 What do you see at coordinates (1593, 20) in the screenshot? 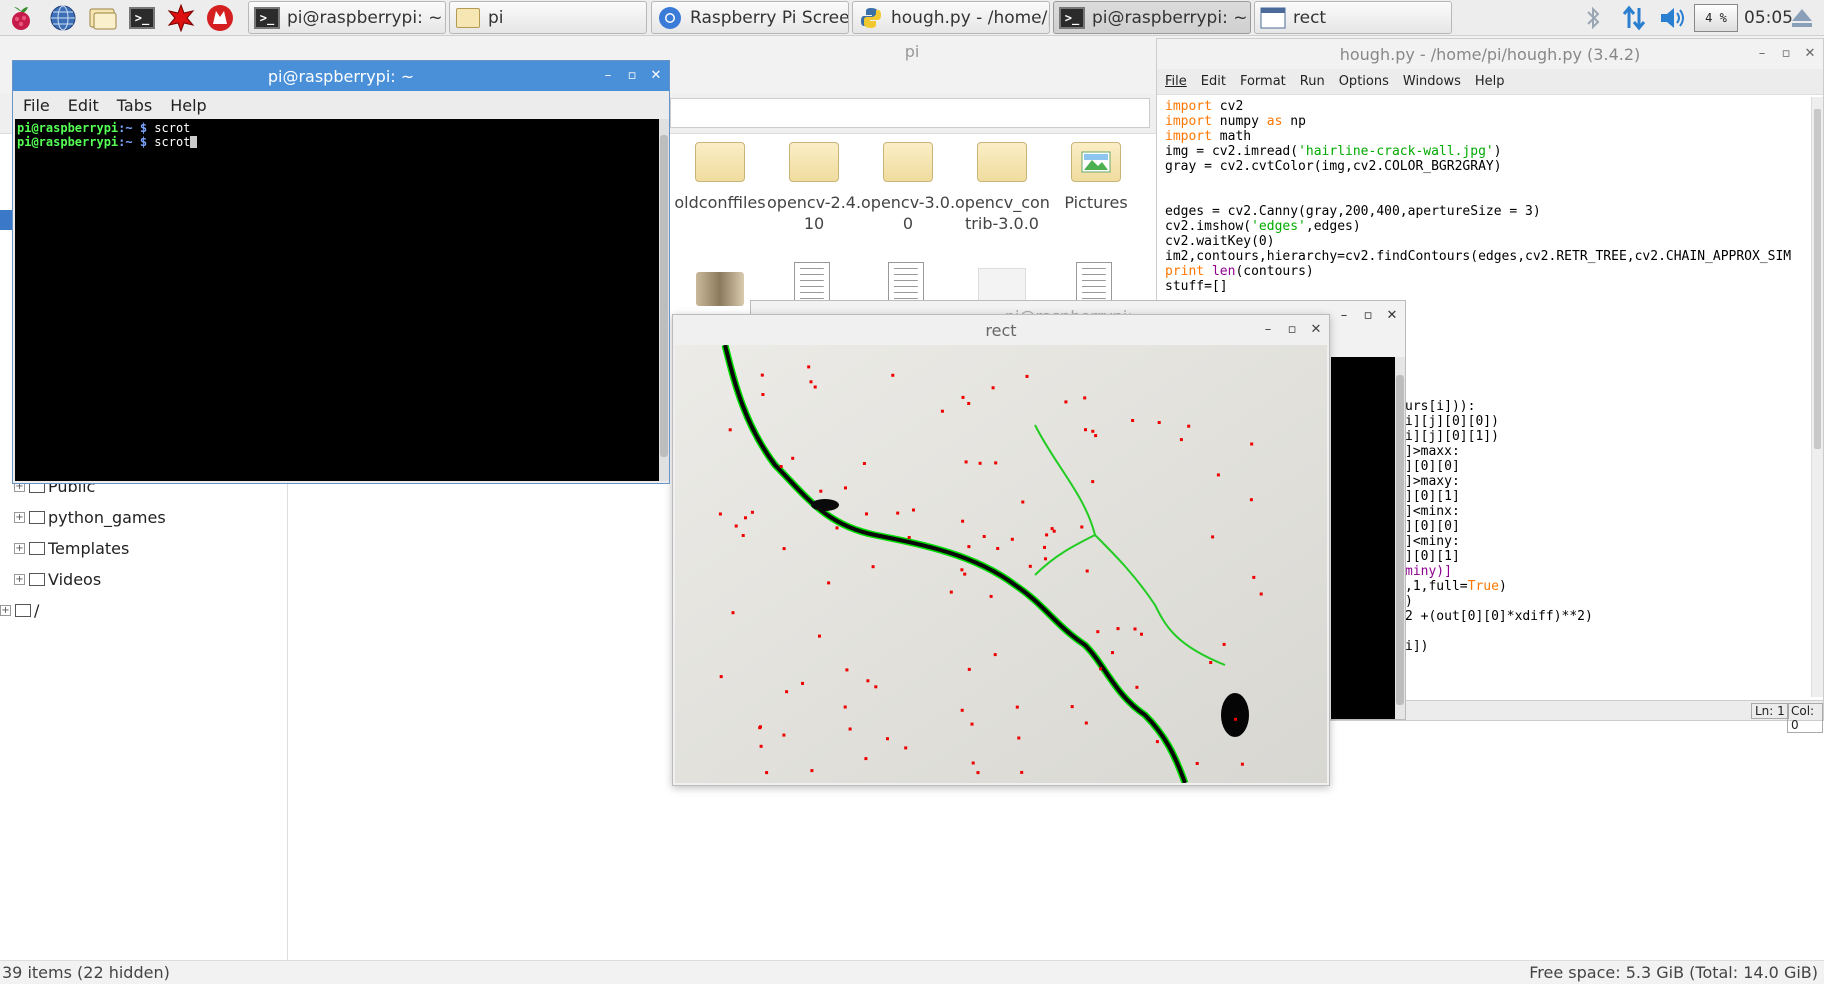
I see `bluetooth-icon` at bounding box center [1593, 20].